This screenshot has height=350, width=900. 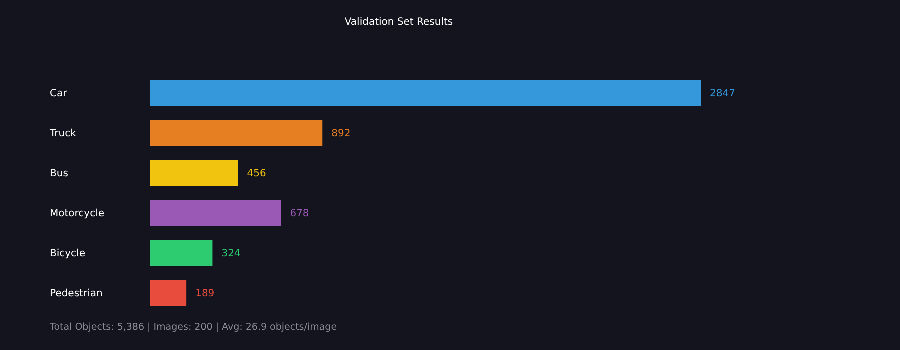 I want to click on y-tick-label: Bicycle, so click(x=68, y=254).